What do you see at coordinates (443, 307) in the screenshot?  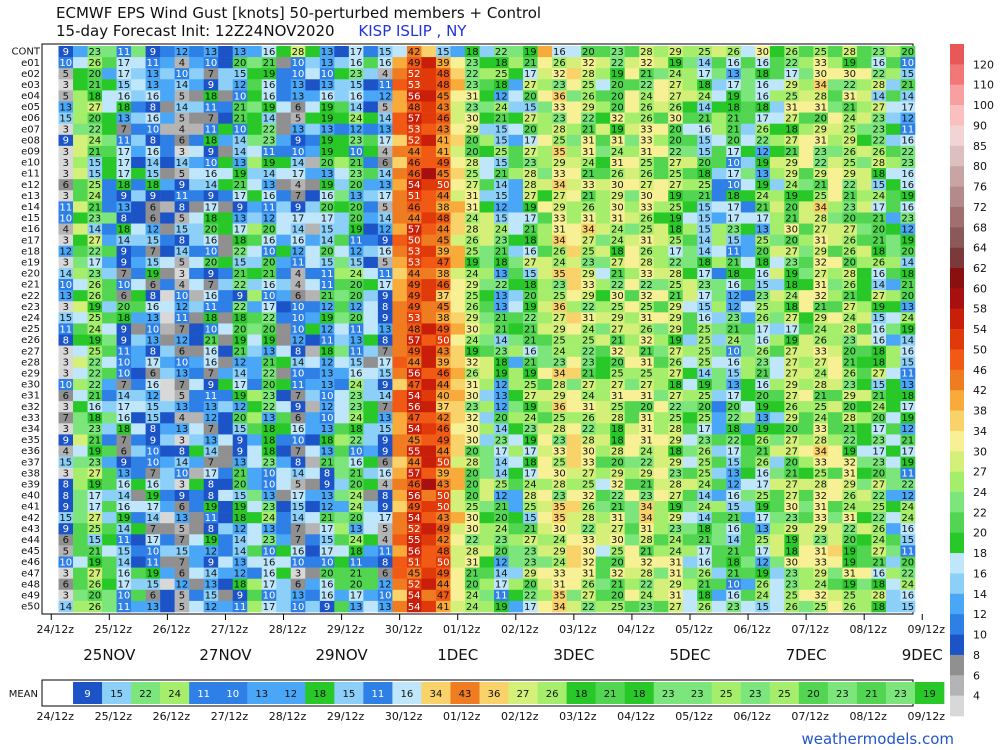 I see `cell-value: 45` at bounding box center [443, 307].